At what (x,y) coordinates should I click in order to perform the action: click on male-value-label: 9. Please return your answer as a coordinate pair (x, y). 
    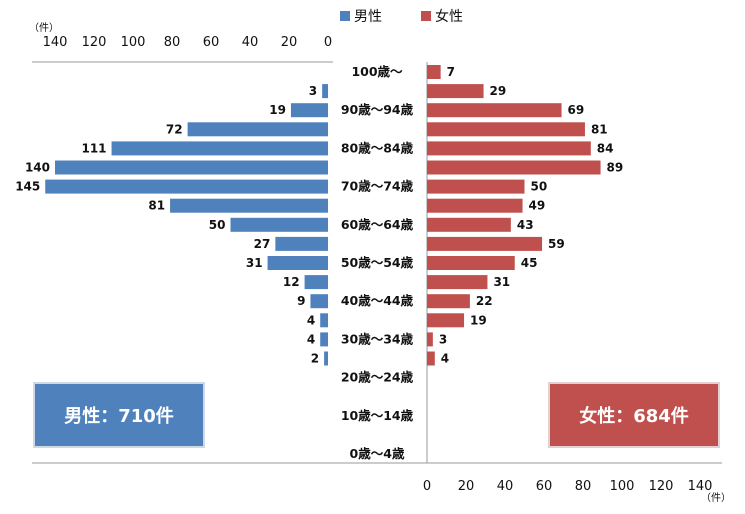
    Looking at the image, I should click on (301, 301).